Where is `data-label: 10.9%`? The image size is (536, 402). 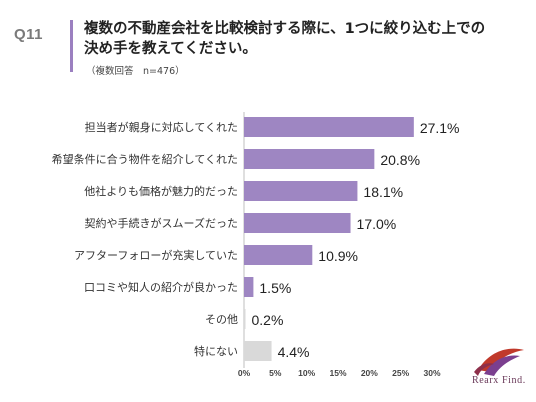 data-label: 10.9% is located at coordinates (338, 256).